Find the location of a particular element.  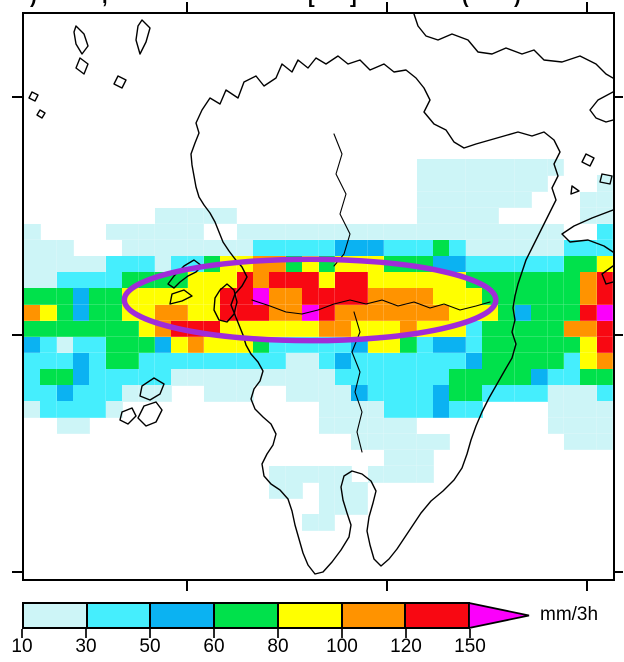

colorbar-tick-label: 10 is located at coordinates (22, 646).